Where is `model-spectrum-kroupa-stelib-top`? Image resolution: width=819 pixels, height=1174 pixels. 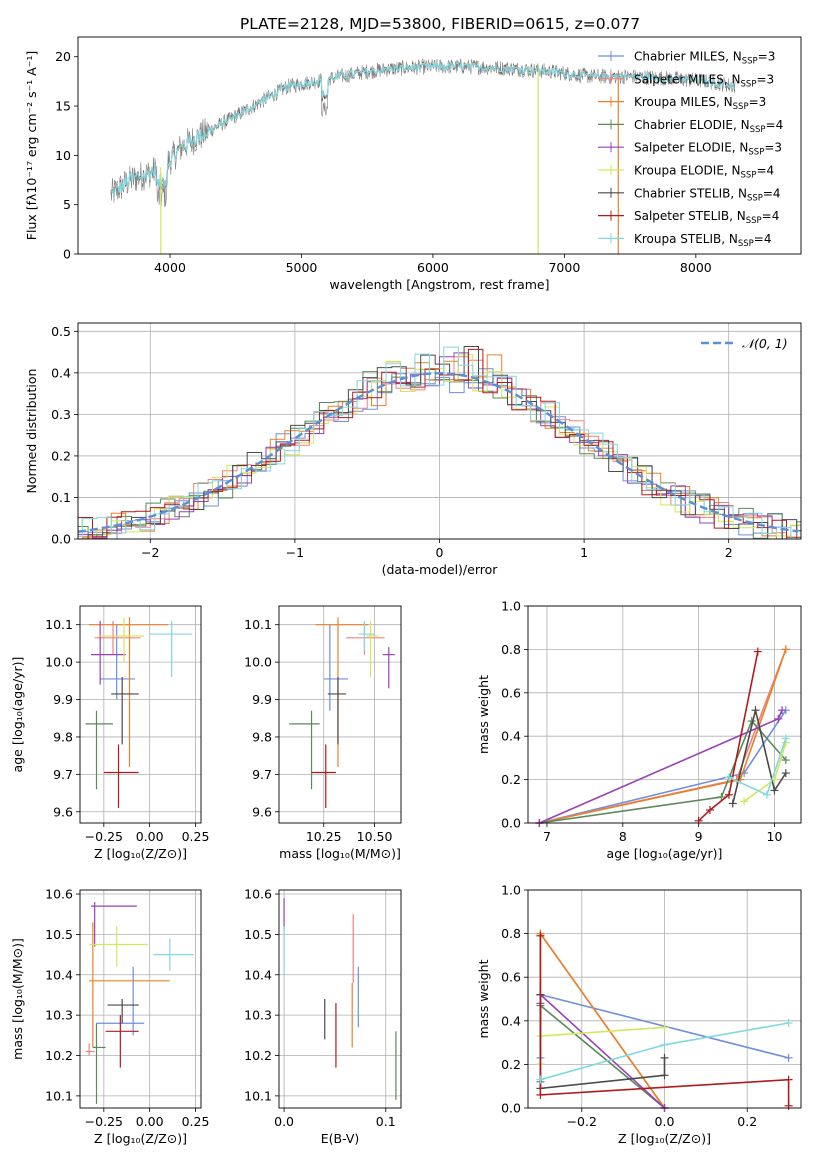
model-spectrum-kroupa-stelib-top is located at coordinates (423, 129).